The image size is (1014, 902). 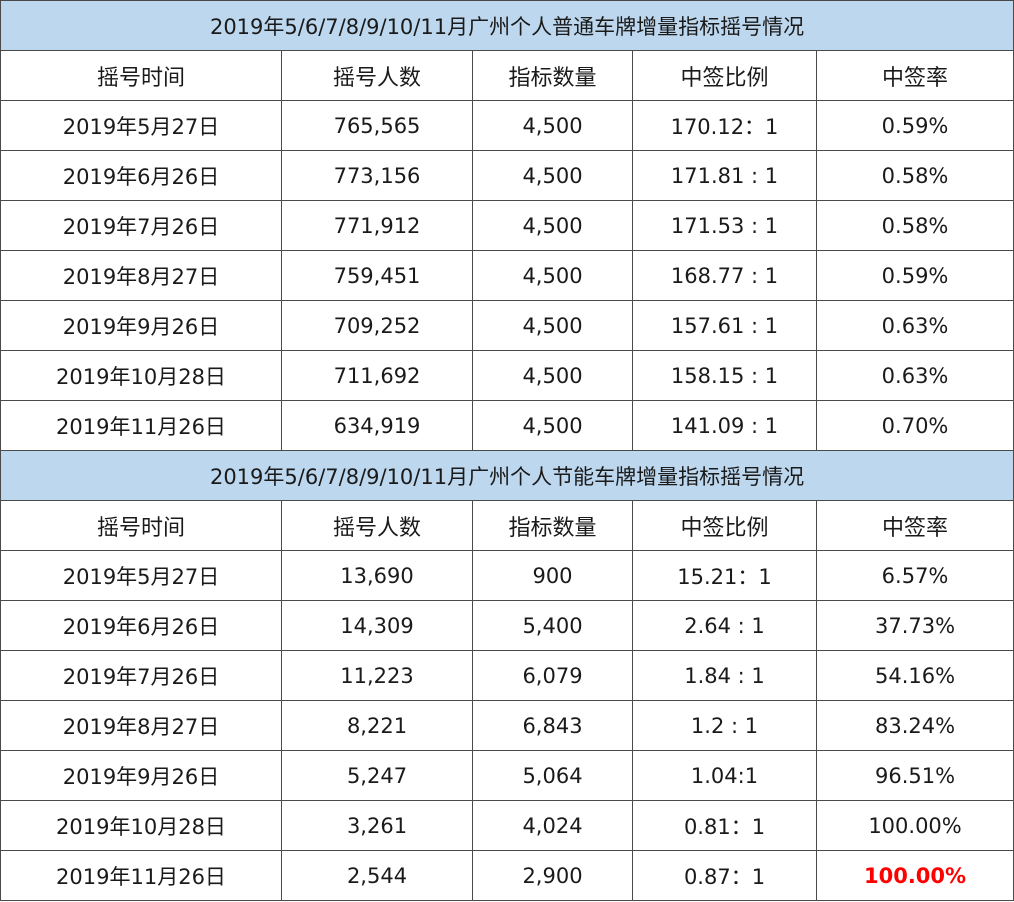 I want to click on win-ratio-cell: 1.04:1, so click(x=724, y=775).